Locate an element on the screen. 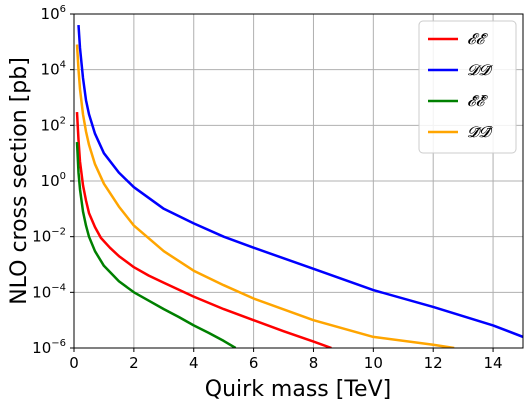 The image size is (532, 409). y-tick-exponent: 2 is located at coordinates (63, 120).